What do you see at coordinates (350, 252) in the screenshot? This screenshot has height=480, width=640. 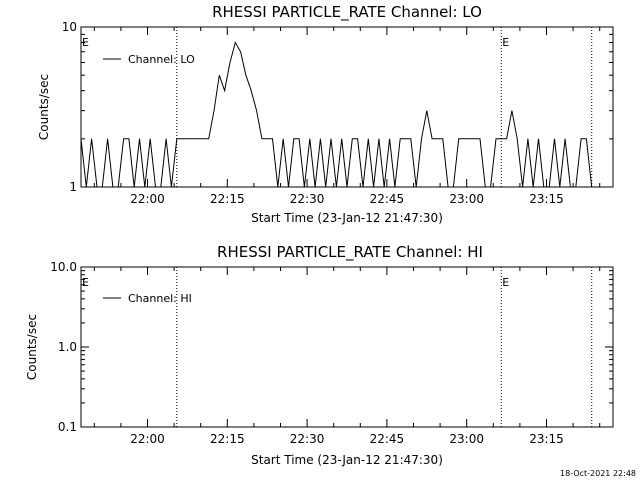 I see `chart-title: RHESSI PARTICLE_RATE Channel: HI` at bounding box center [350, 252].